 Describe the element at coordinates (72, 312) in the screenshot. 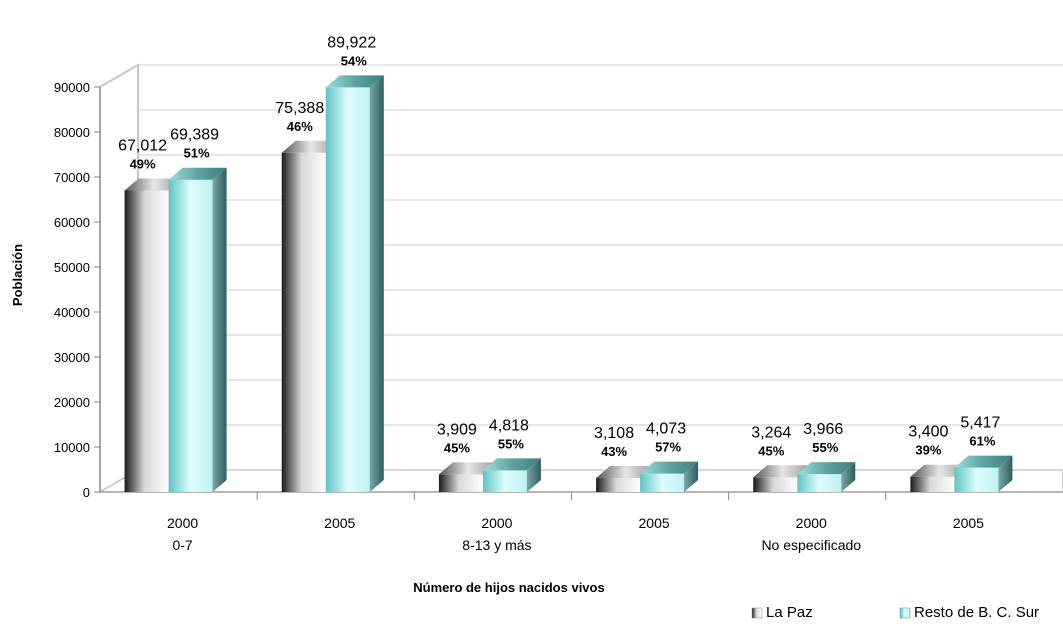

I see `y-tick-label: 40000` at that location.